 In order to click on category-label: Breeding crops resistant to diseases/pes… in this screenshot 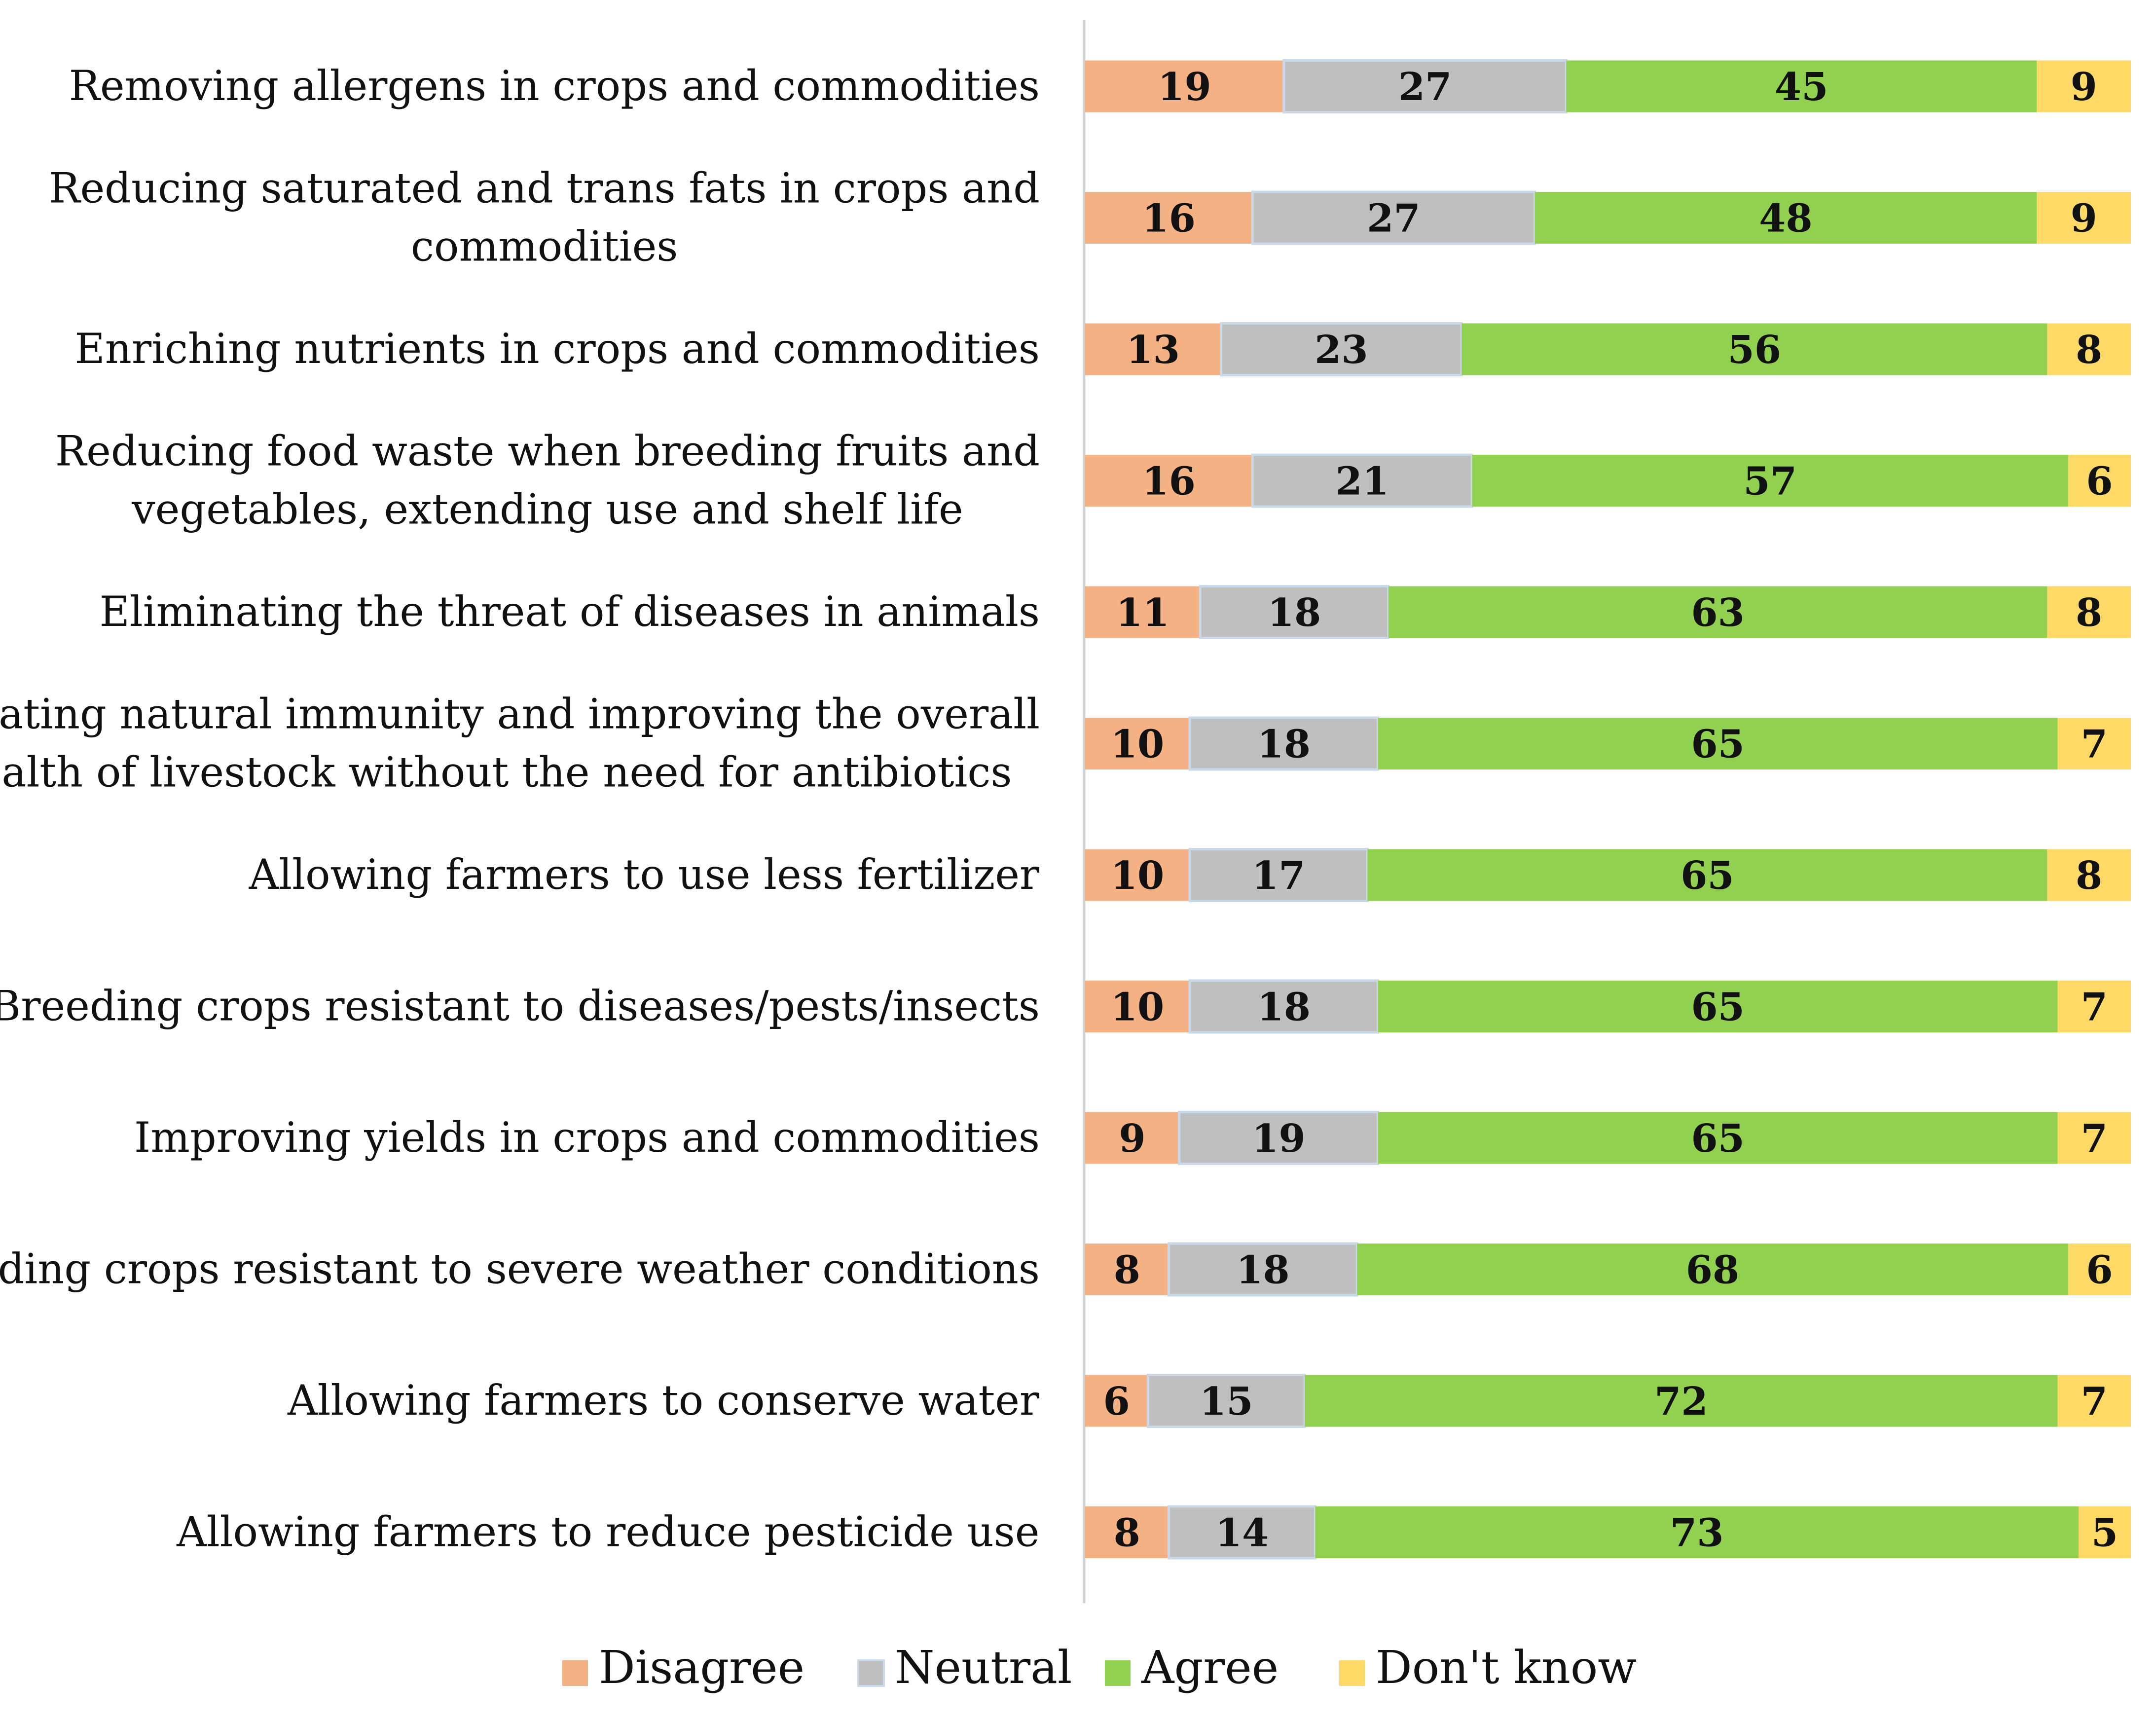, I will do `click(520, 1006)`.